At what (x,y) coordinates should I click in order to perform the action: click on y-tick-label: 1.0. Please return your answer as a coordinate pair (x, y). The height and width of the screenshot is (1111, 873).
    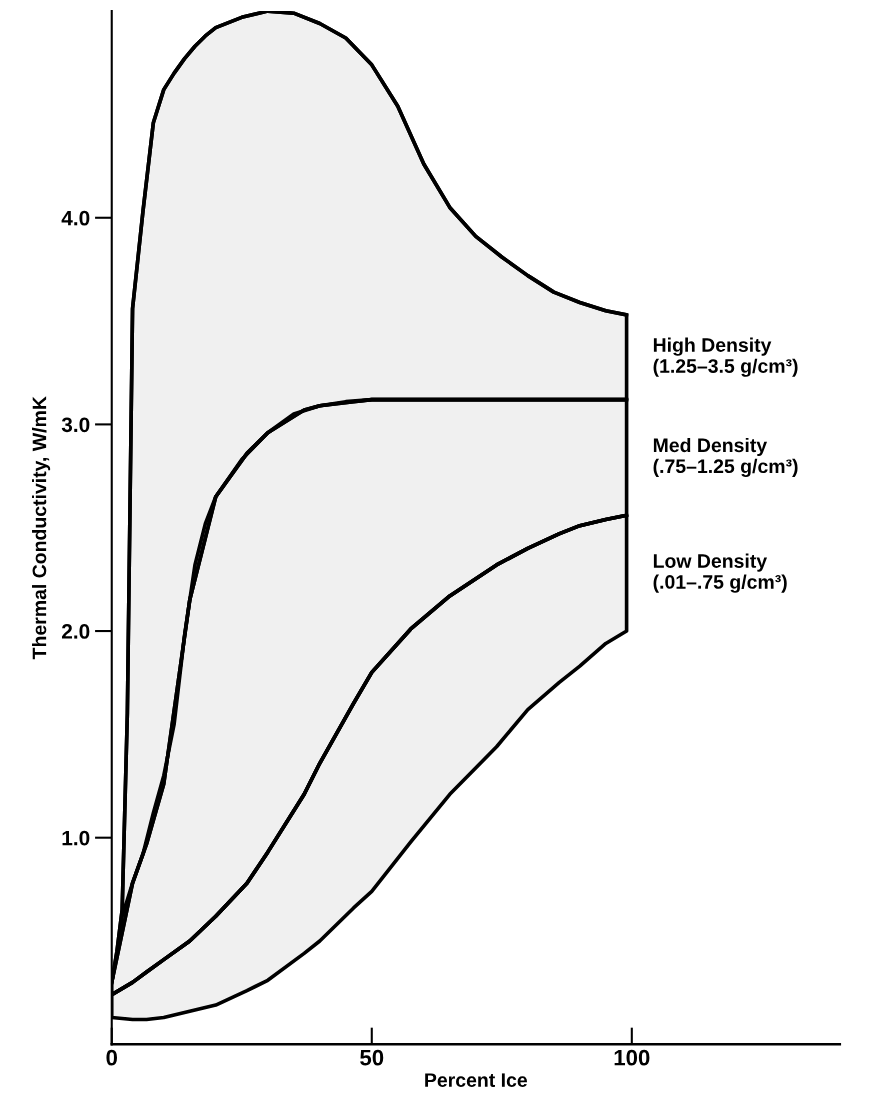
    Looking at the image, I should click on (76, 838).